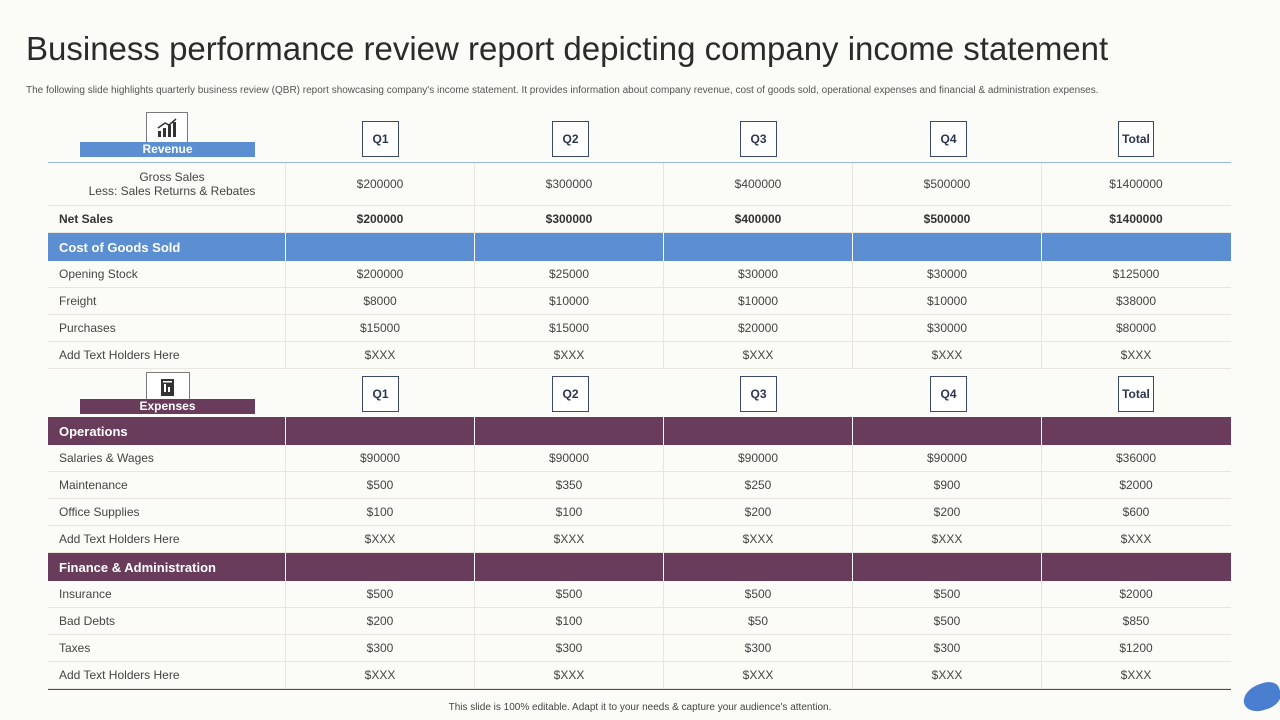  I want to click on growth-chart-icon, so click(167, 128).